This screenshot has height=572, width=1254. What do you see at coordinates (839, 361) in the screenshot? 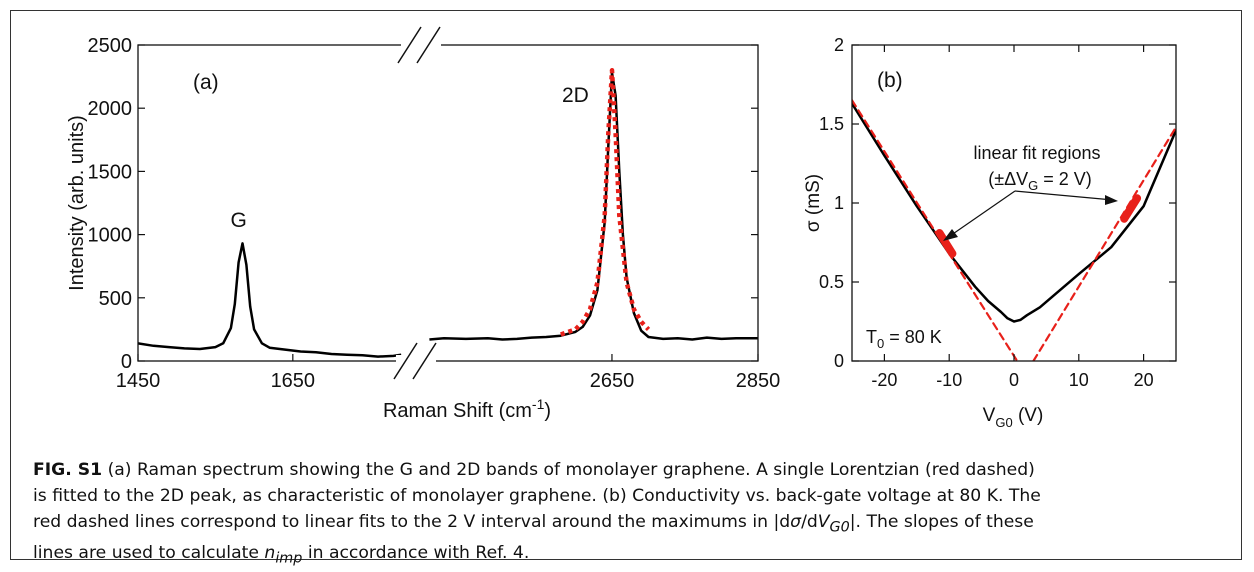
I see `panel-b-y-tick-label: 0` at bounding box center [839, 361].